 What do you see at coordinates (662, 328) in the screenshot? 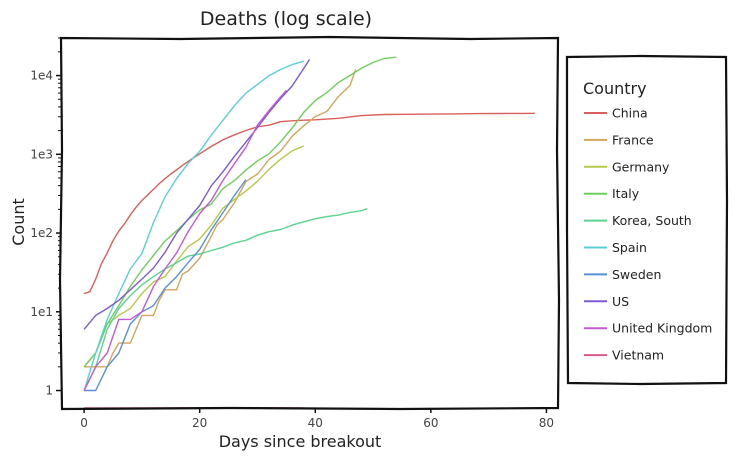
I see `legend-label-united-kingdom: United Kingdom` at bounding box center [662, 328].